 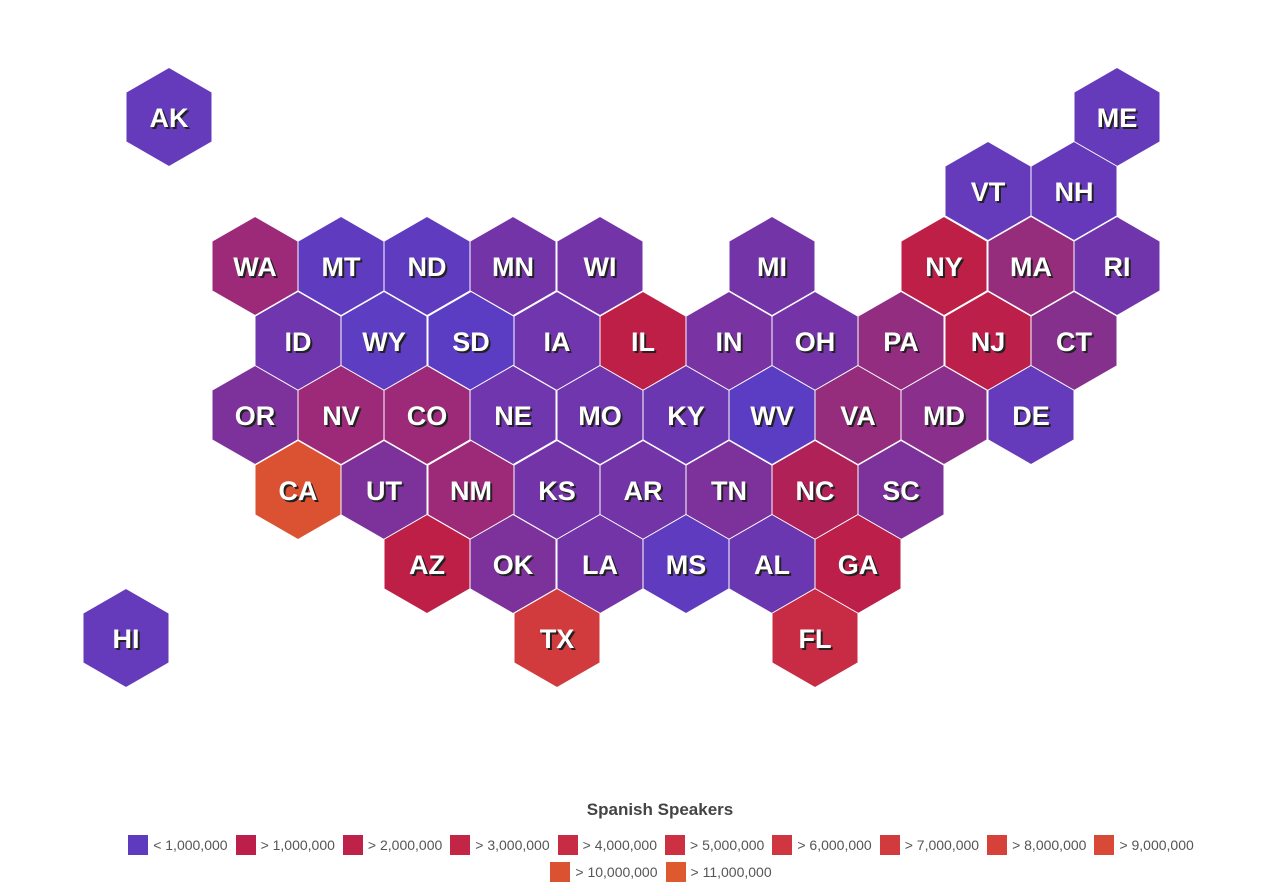 I want to click on state-label-shadow: RI, so click(x=1119, y=269).